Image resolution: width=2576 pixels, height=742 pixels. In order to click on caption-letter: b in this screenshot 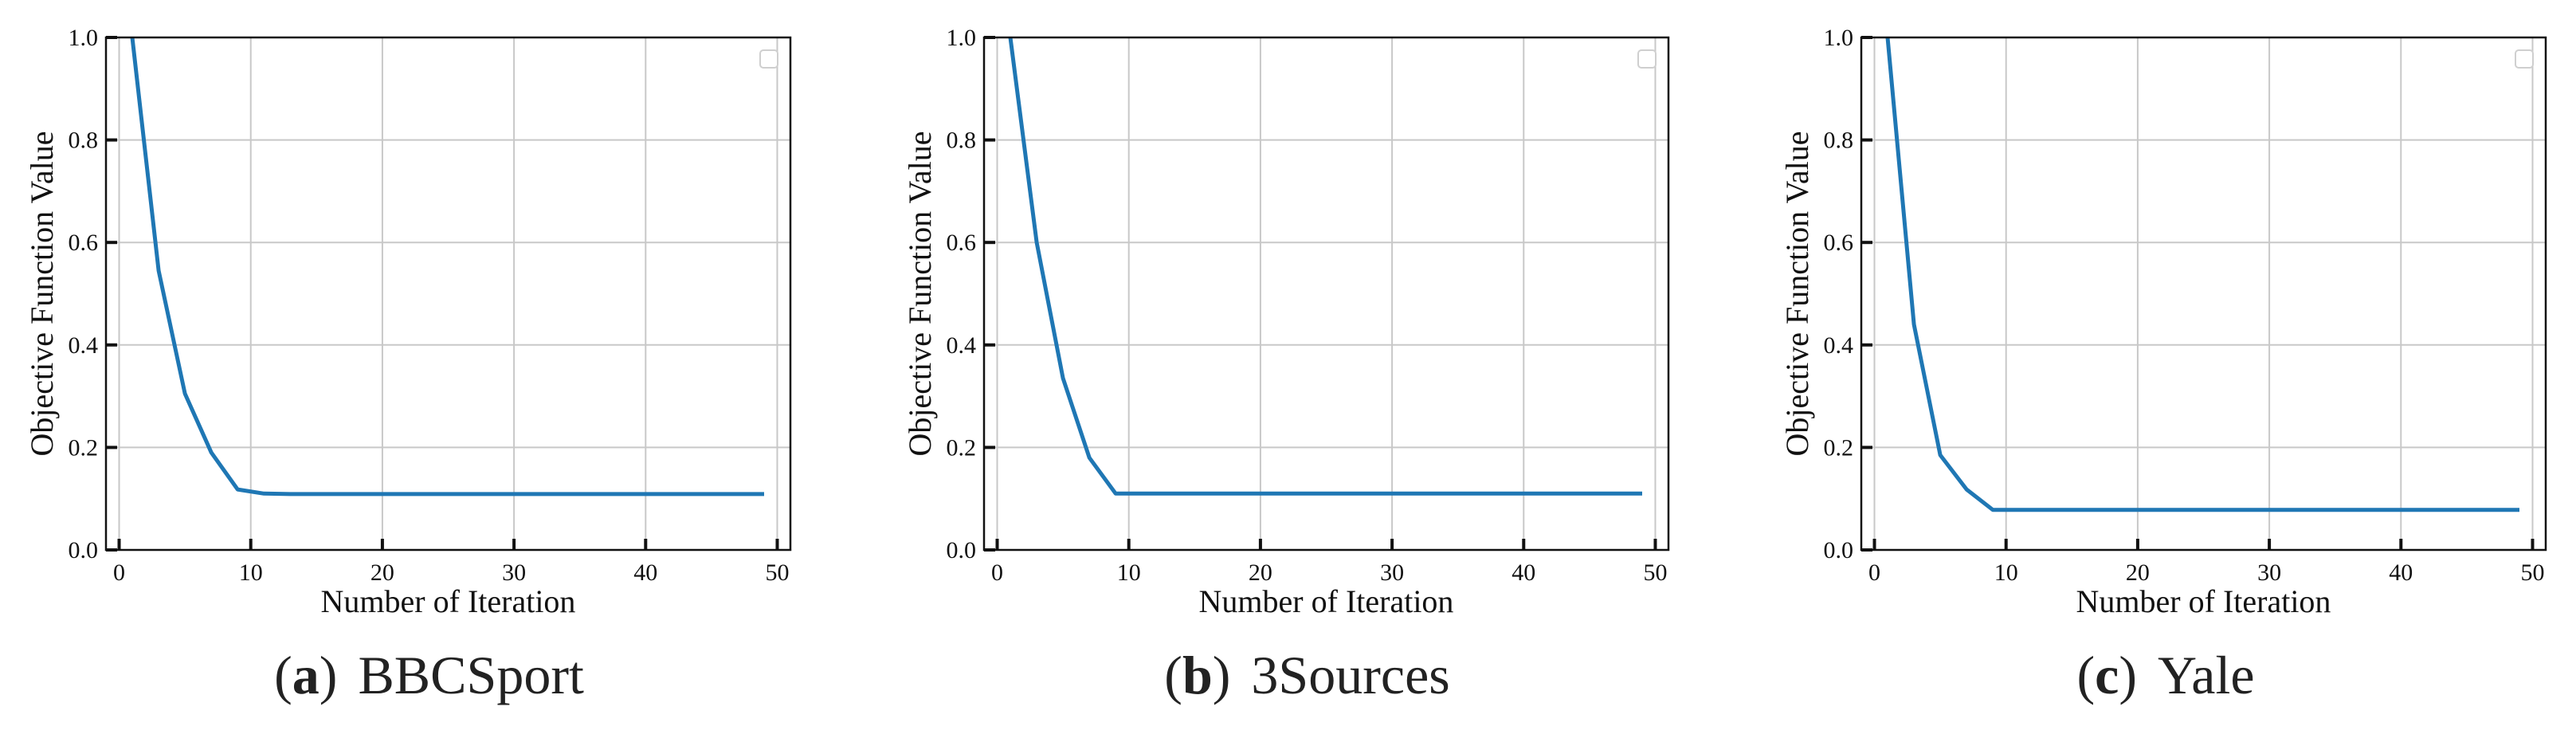, I will do `click(1197, 675)`.